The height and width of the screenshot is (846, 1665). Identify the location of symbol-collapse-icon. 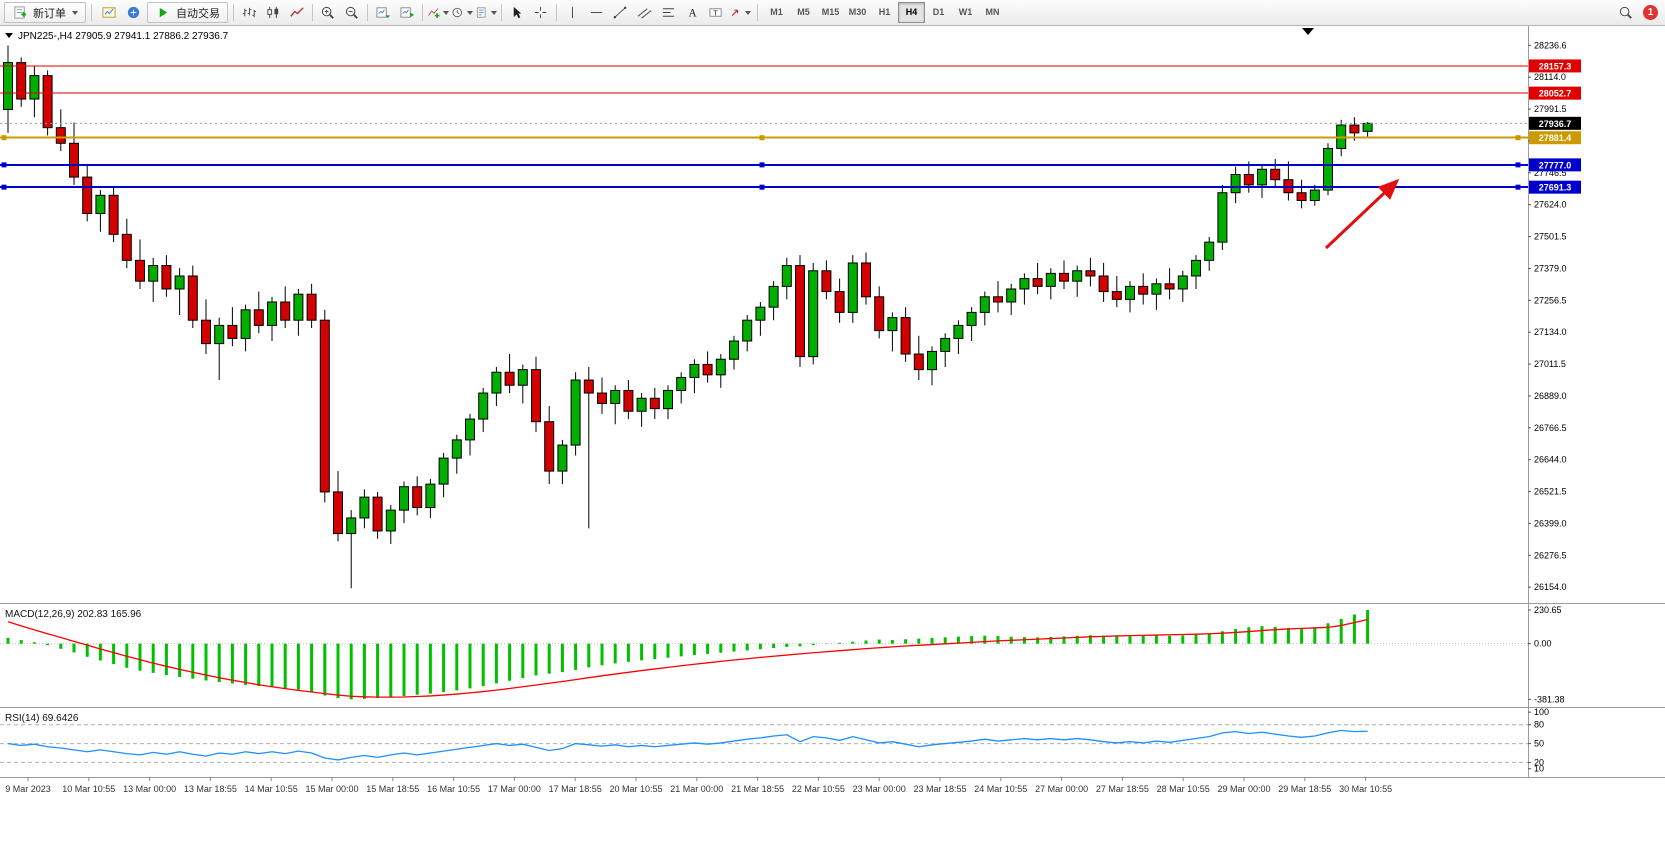
(9, 35).